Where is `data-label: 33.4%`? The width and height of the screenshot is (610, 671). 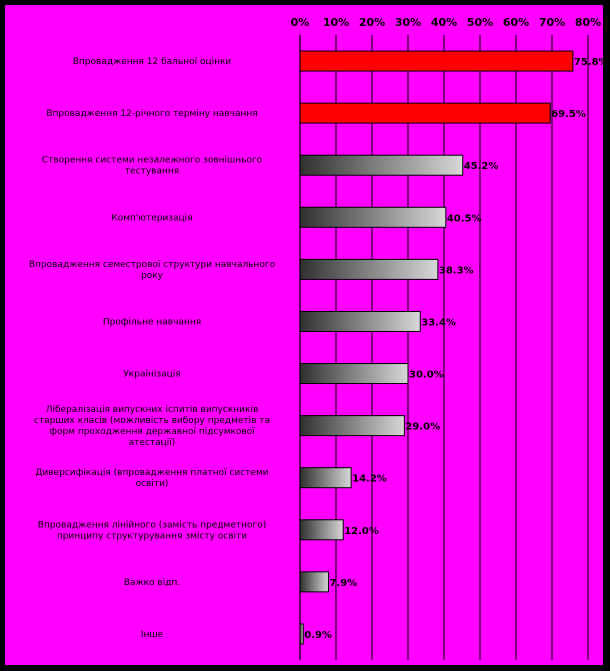
data-label: 33.4% is located at coordinates (438, 322).